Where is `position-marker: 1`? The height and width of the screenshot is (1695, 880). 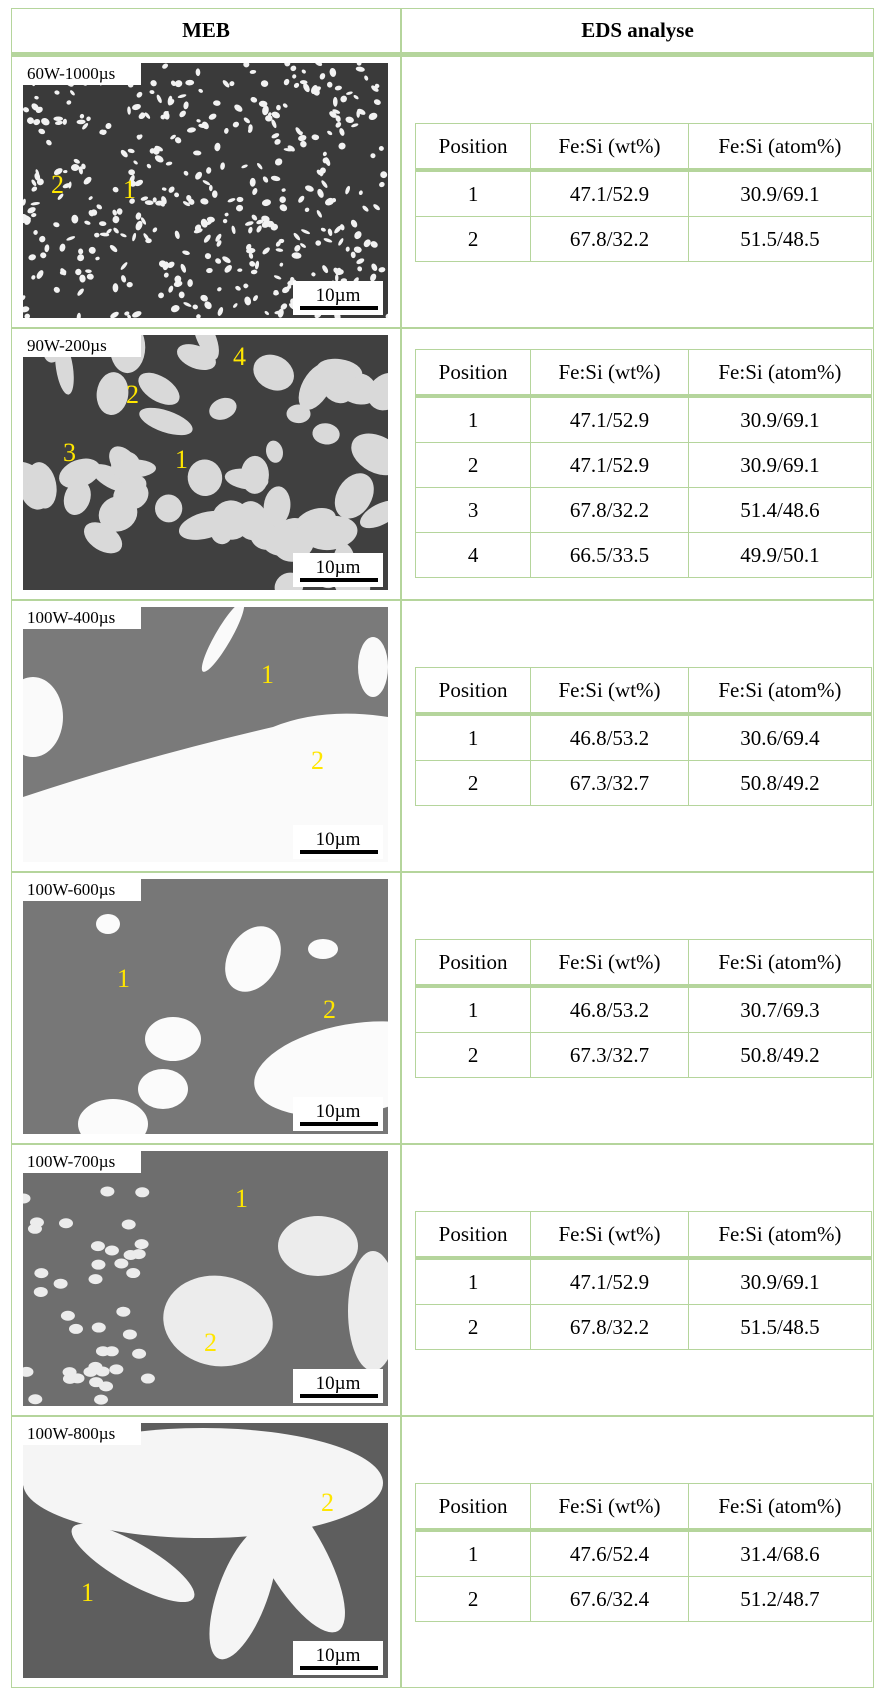
position-marker: 1 is located at coordinates (241, 1198).